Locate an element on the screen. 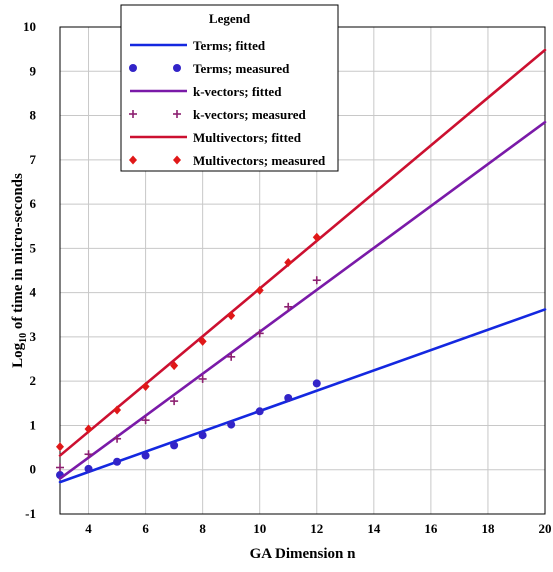 Image resolution: width=553 pixels, height=572 pixels. legend-item-multivectors-measured: Multivectors; measured is located at coordinates (227, 160).